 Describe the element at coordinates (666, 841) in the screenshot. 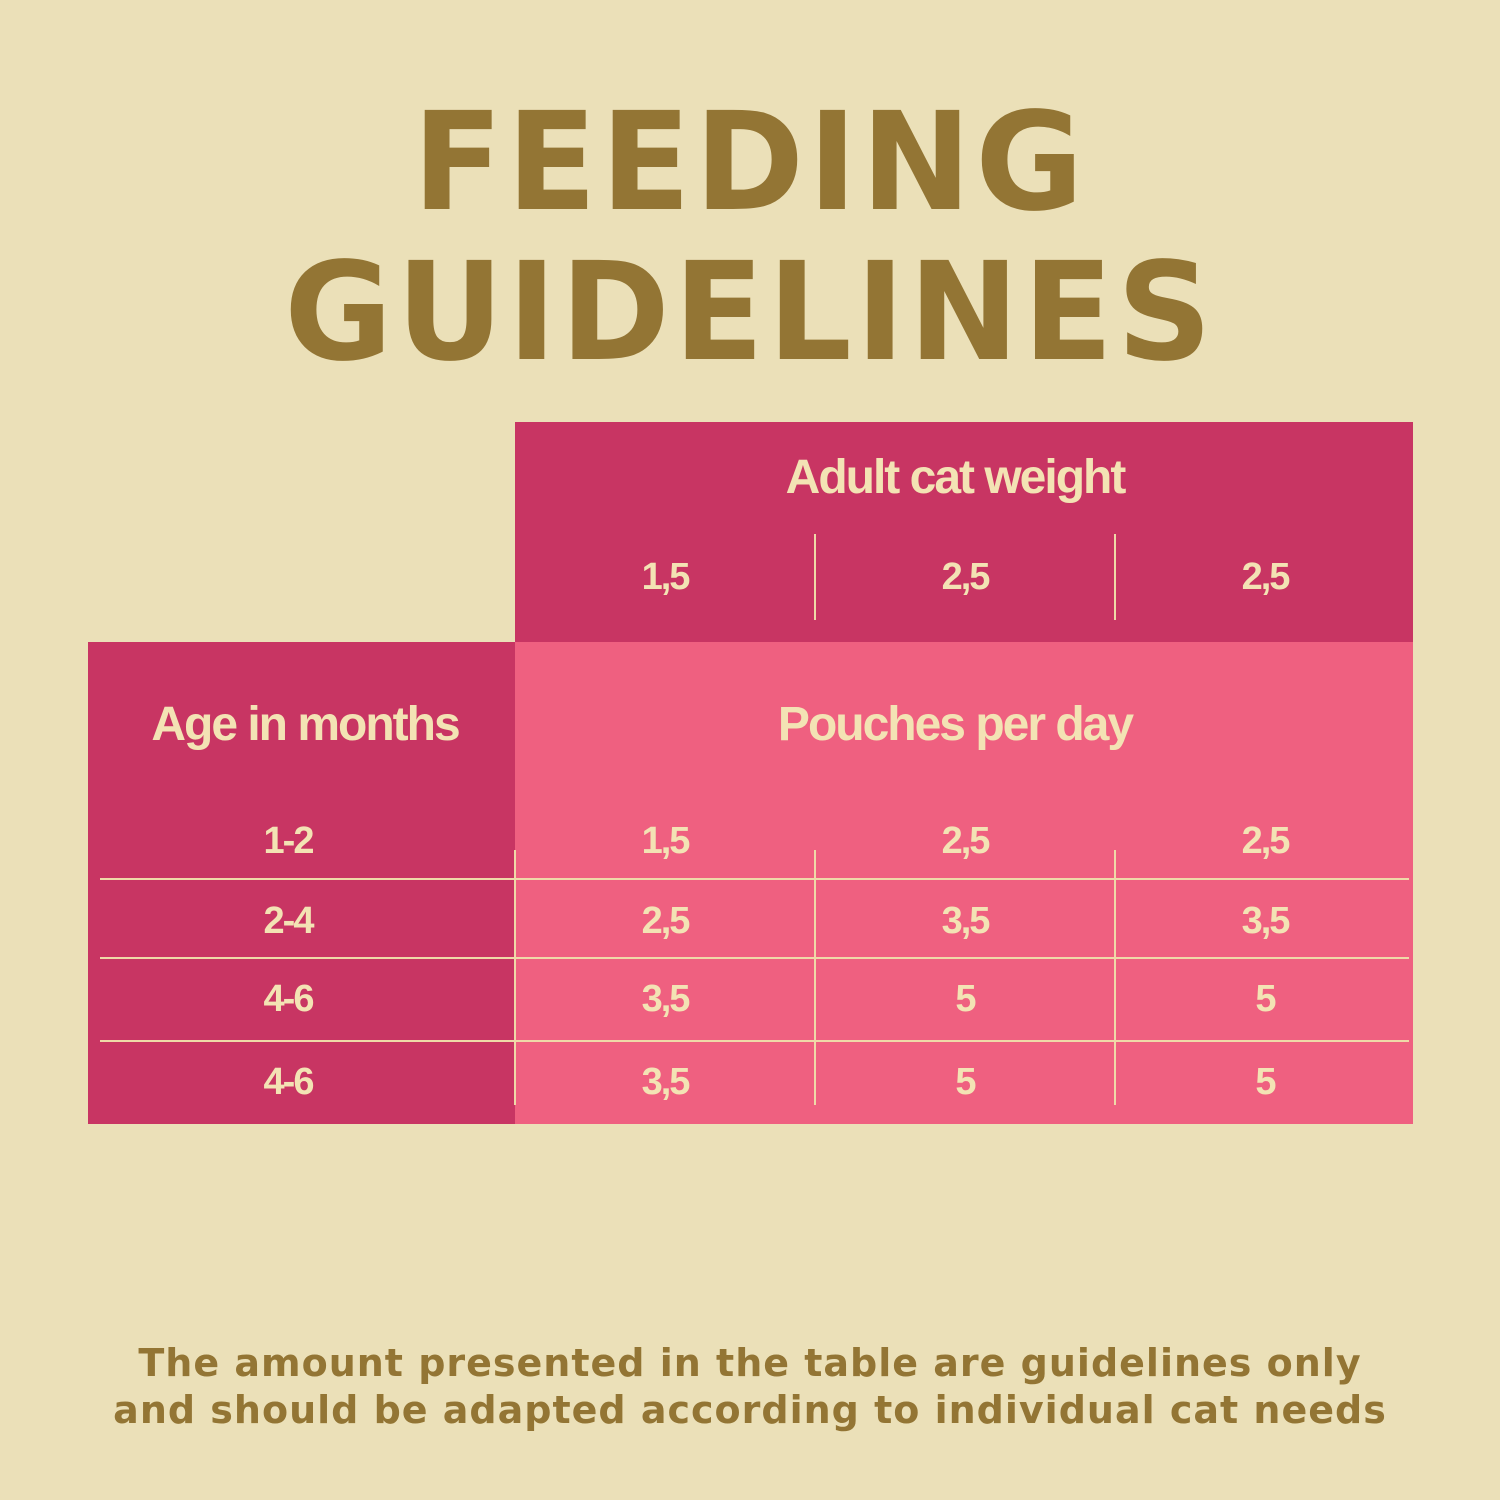

I see `row-1-value-1: 1,5` at that location.